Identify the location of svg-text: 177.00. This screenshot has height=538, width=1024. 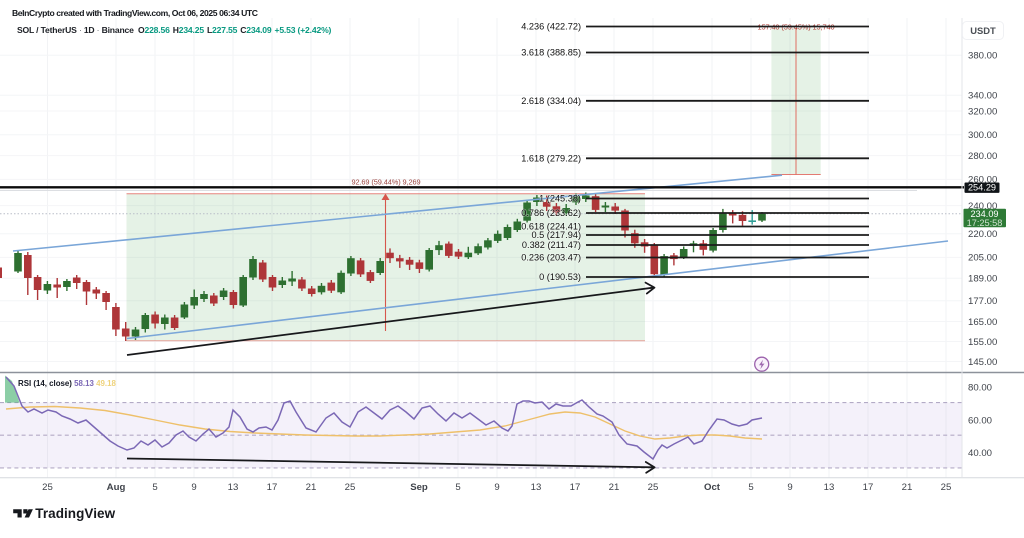
(982, 301).